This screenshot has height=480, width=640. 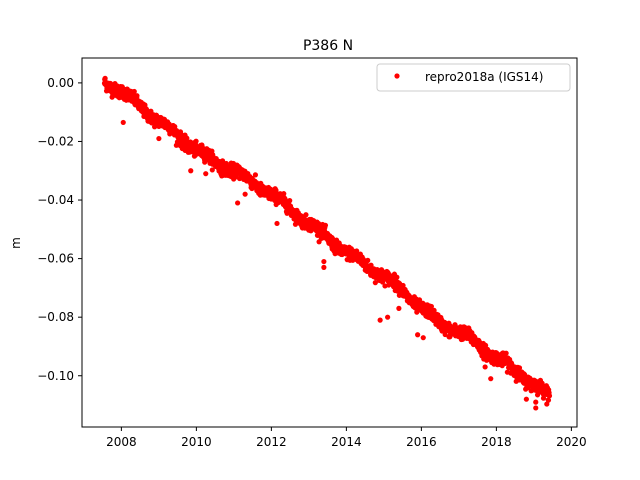 What do you see at coordinates (271, 442) in the screenshot?
I see `x-tick-label: 2012` at bounding box center [271, 442].